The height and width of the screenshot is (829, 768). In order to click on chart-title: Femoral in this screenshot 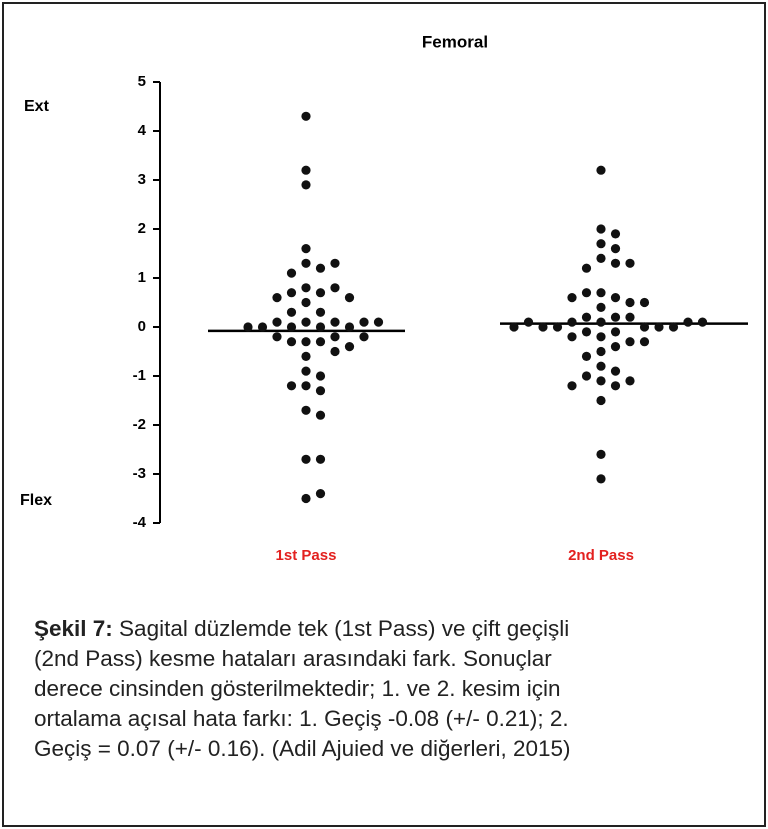, I will do `click(455, 41)`.